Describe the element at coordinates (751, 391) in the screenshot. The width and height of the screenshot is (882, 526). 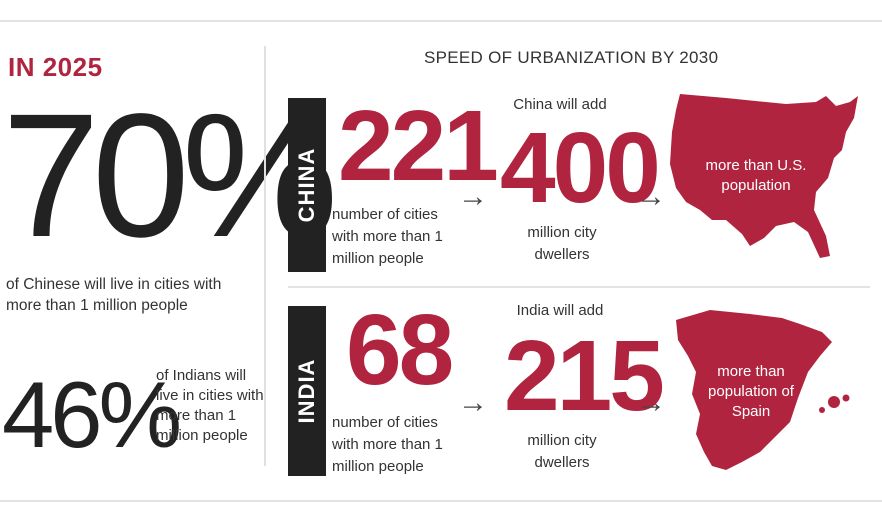
I see `spain-map-label: more than population of Spain` at that location.